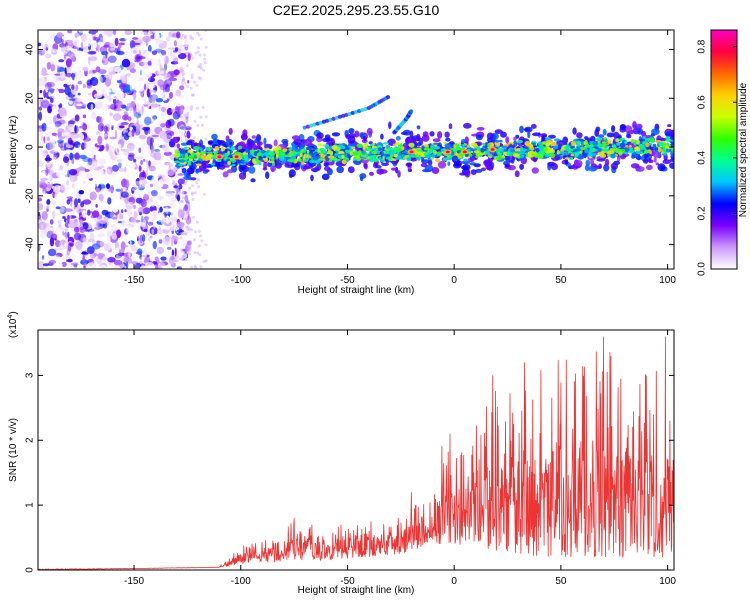  I want to click on peak-spot, so click(492, 149).